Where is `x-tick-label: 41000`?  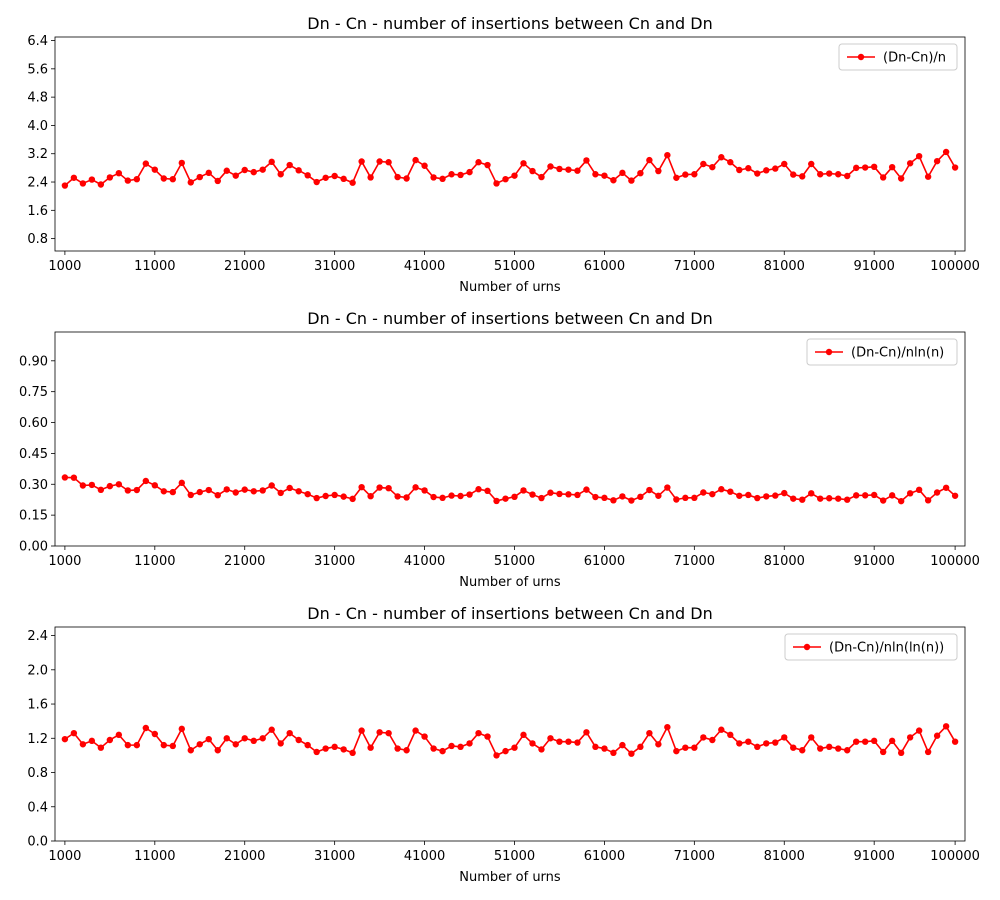 x-tick-label: 41000 is located at coordinates (424, 561).